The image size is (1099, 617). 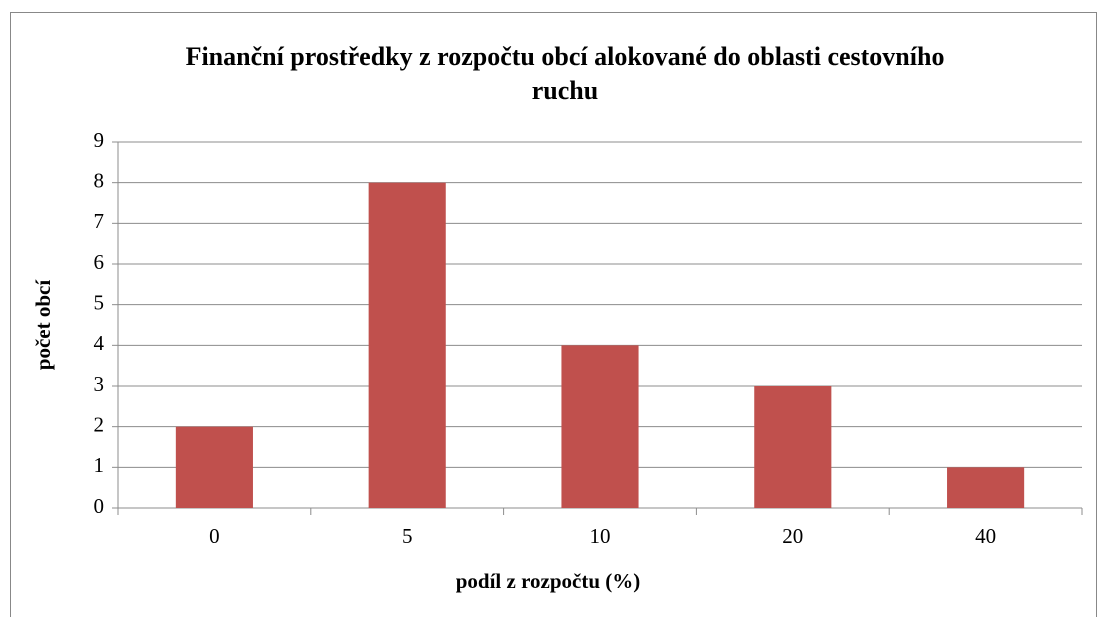 I want to click on y-tick-label: 1, so click(x=99, y=465).